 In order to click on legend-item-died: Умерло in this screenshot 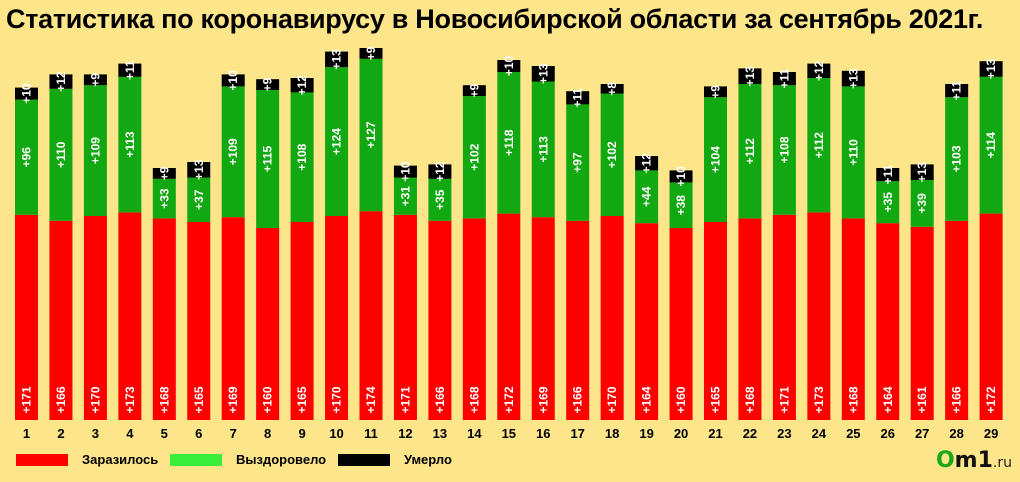, I will do `click(395, 459)`.